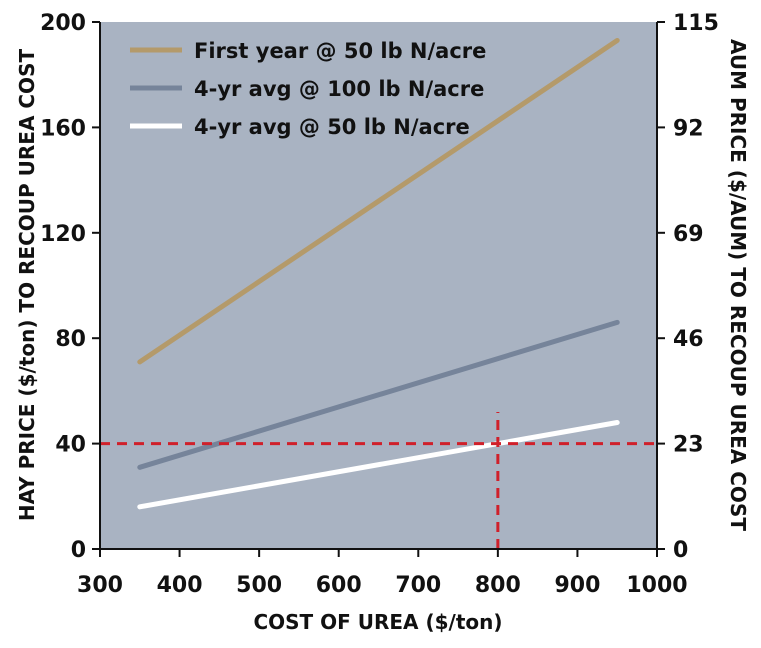  I want to click on y2-tick-label: 23, so click(688, 445).